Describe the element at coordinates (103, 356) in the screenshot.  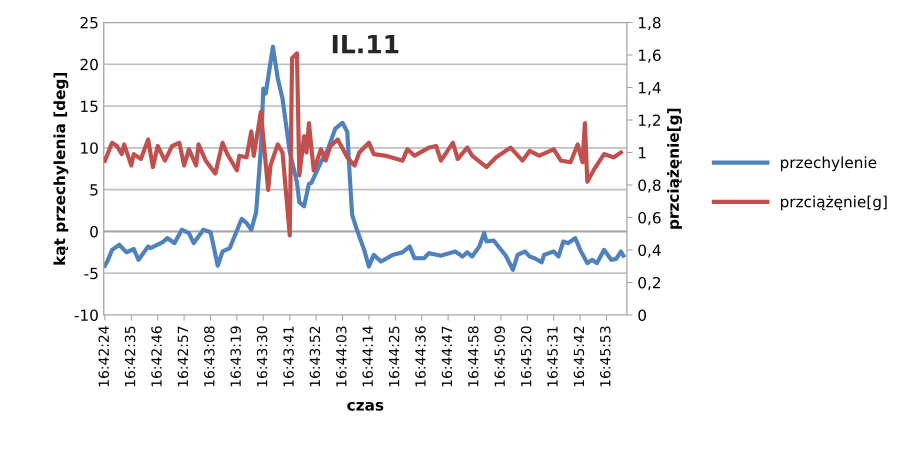
I see `x-tick-label: 16:42:24` at that location.